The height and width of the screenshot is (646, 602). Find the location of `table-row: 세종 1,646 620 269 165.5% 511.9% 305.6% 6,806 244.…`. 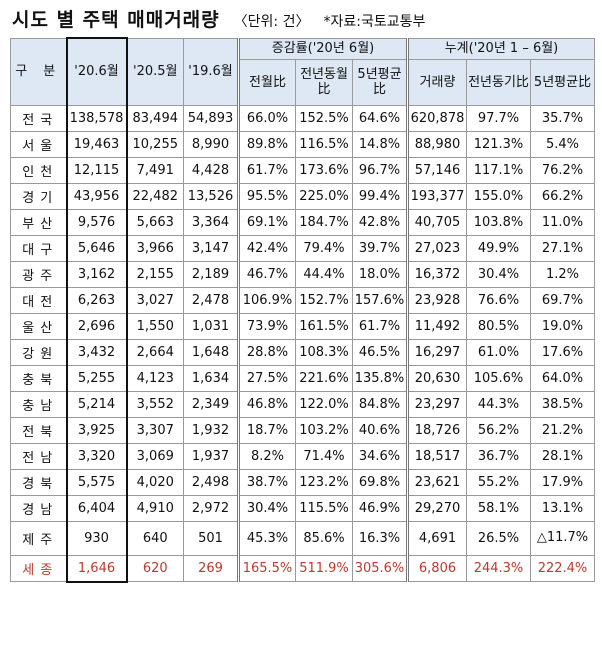

table-row: 세종 1,646 620 269 165.5% 511.9% 305.6% 6,806 244.… is located at coordinates (302, 568).